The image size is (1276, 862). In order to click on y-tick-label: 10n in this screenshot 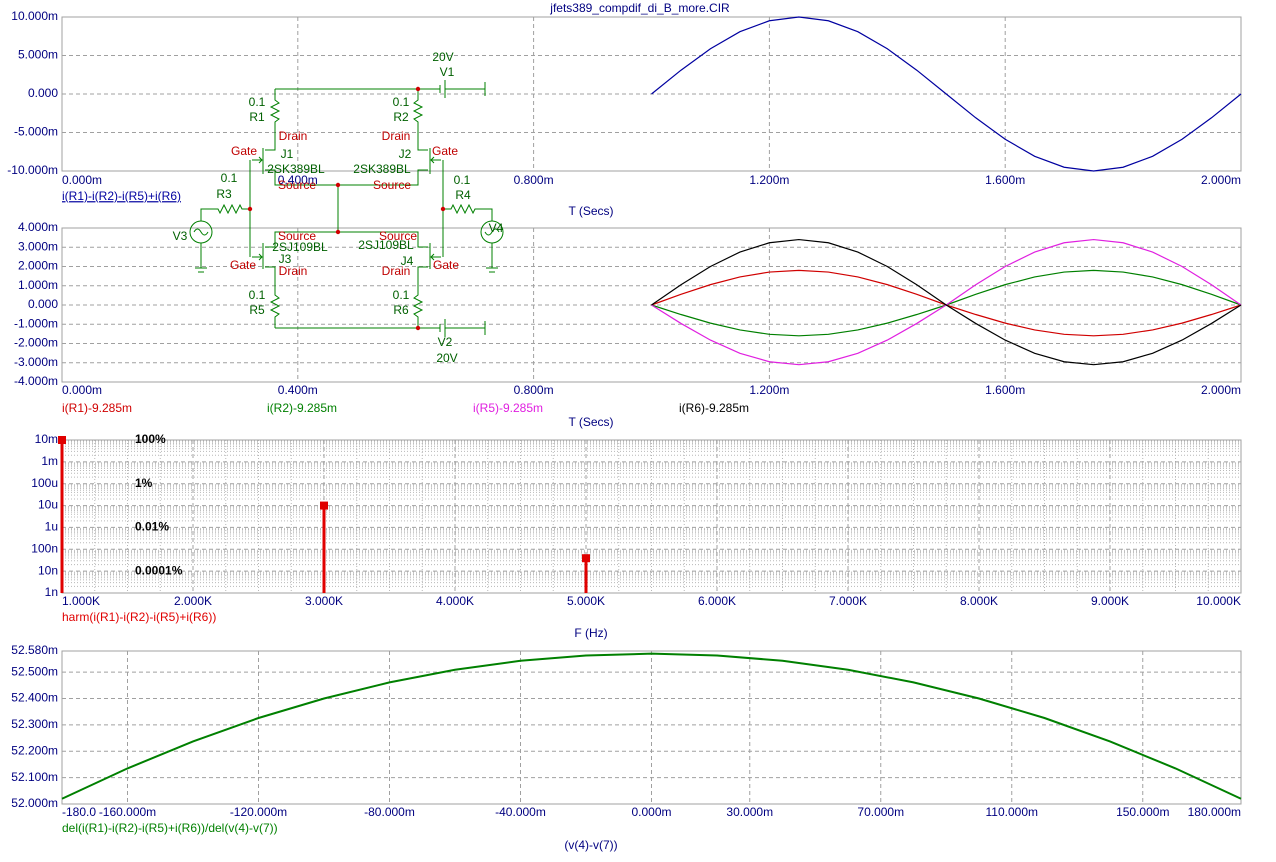, I will do `click(48, 570)`.